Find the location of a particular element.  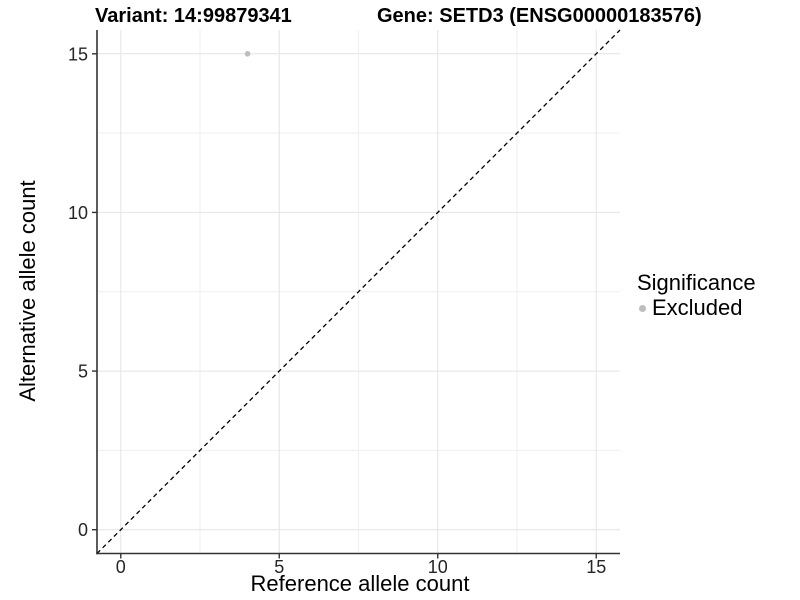

y-tick-label: 15 is located at coordinates (78, 54).